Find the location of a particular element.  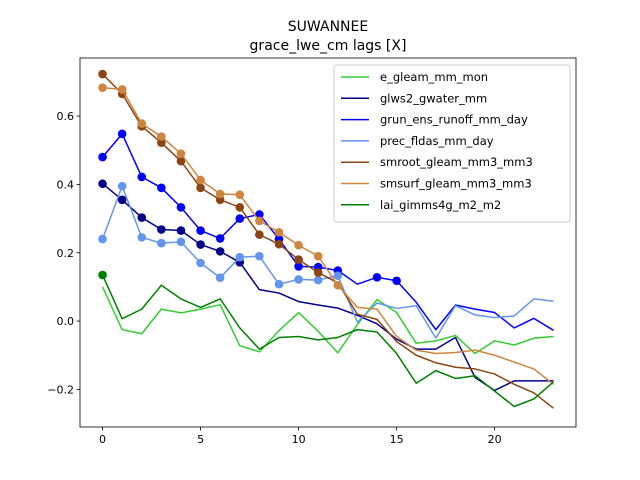

legend-label: prec_fldas_mm_day is located at coordinates (437, 141).